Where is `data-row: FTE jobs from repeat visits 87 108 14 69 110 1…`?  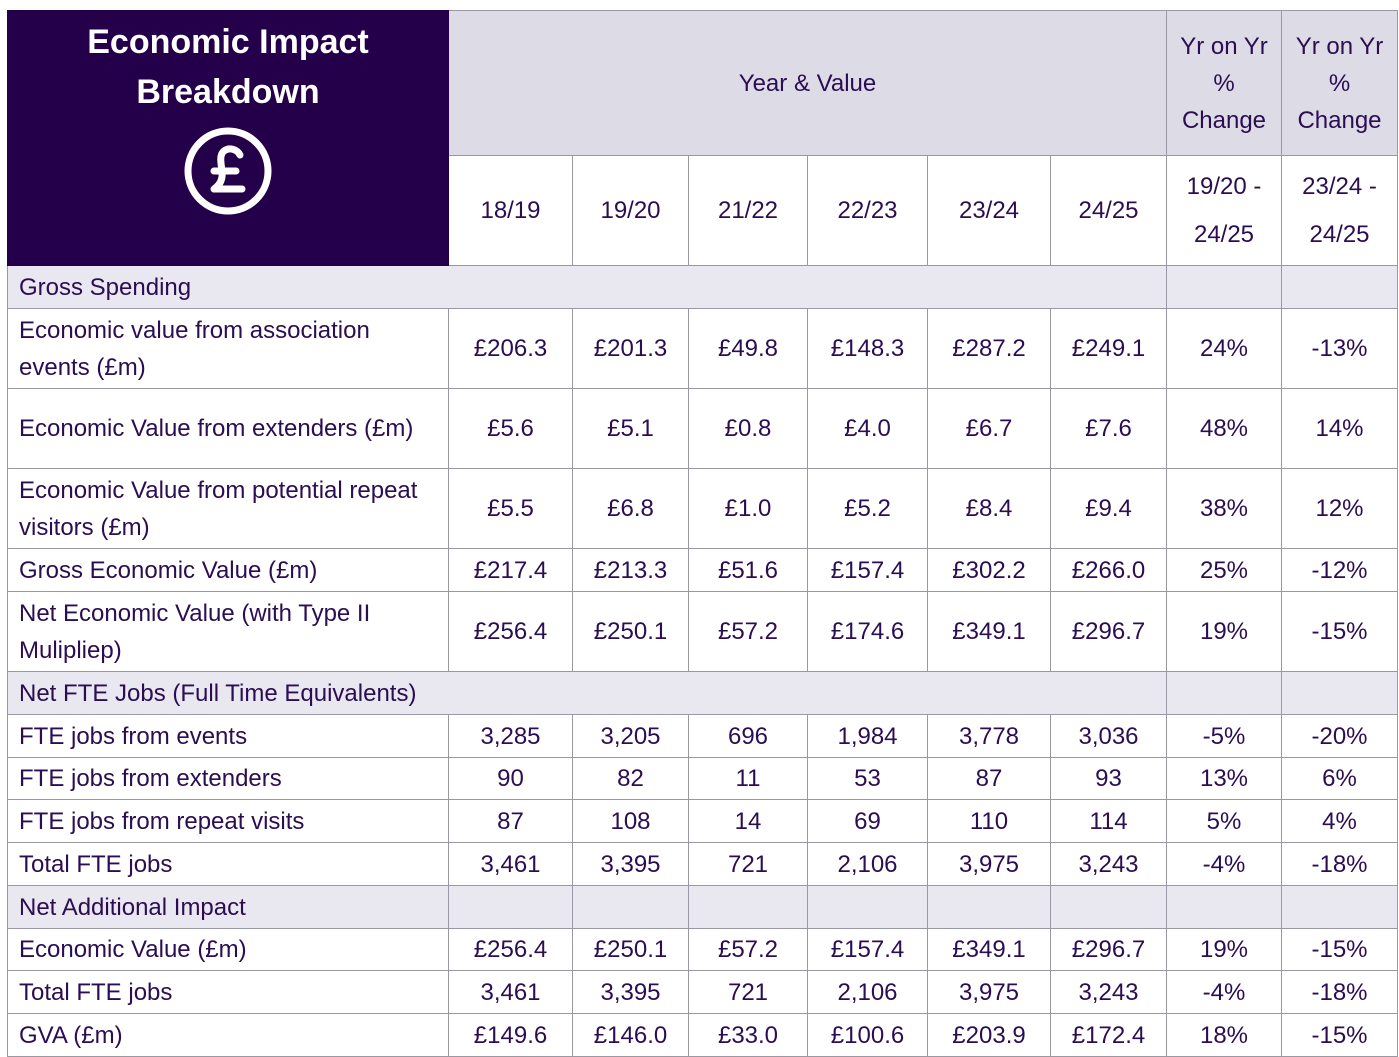
data-row: FTE jobs from repeat visits 87 108 14 69 110 1… is located at coordinates (702, 821).